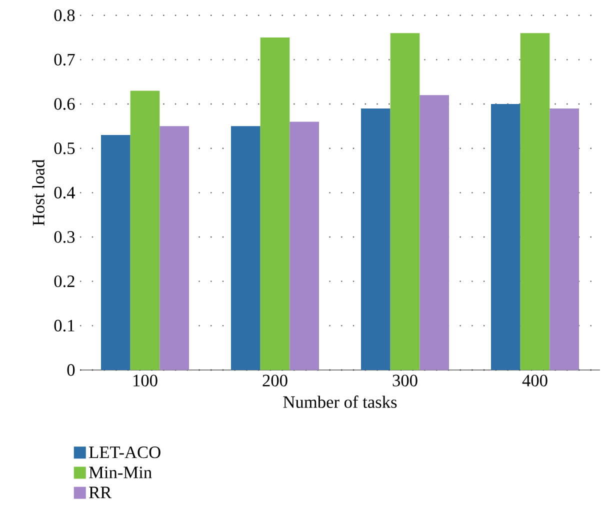 The height and width of the screenshot is (515, 605). I want to click on x-tick-label: 100, so click(146, 380).